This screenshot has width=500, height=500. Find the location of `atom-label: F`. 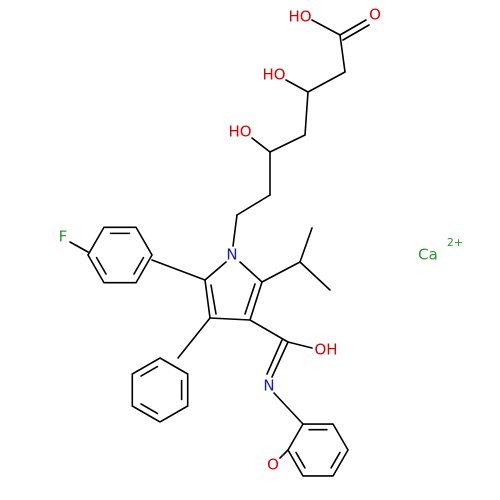

atom-label: F is located at coordinates (63, 237).